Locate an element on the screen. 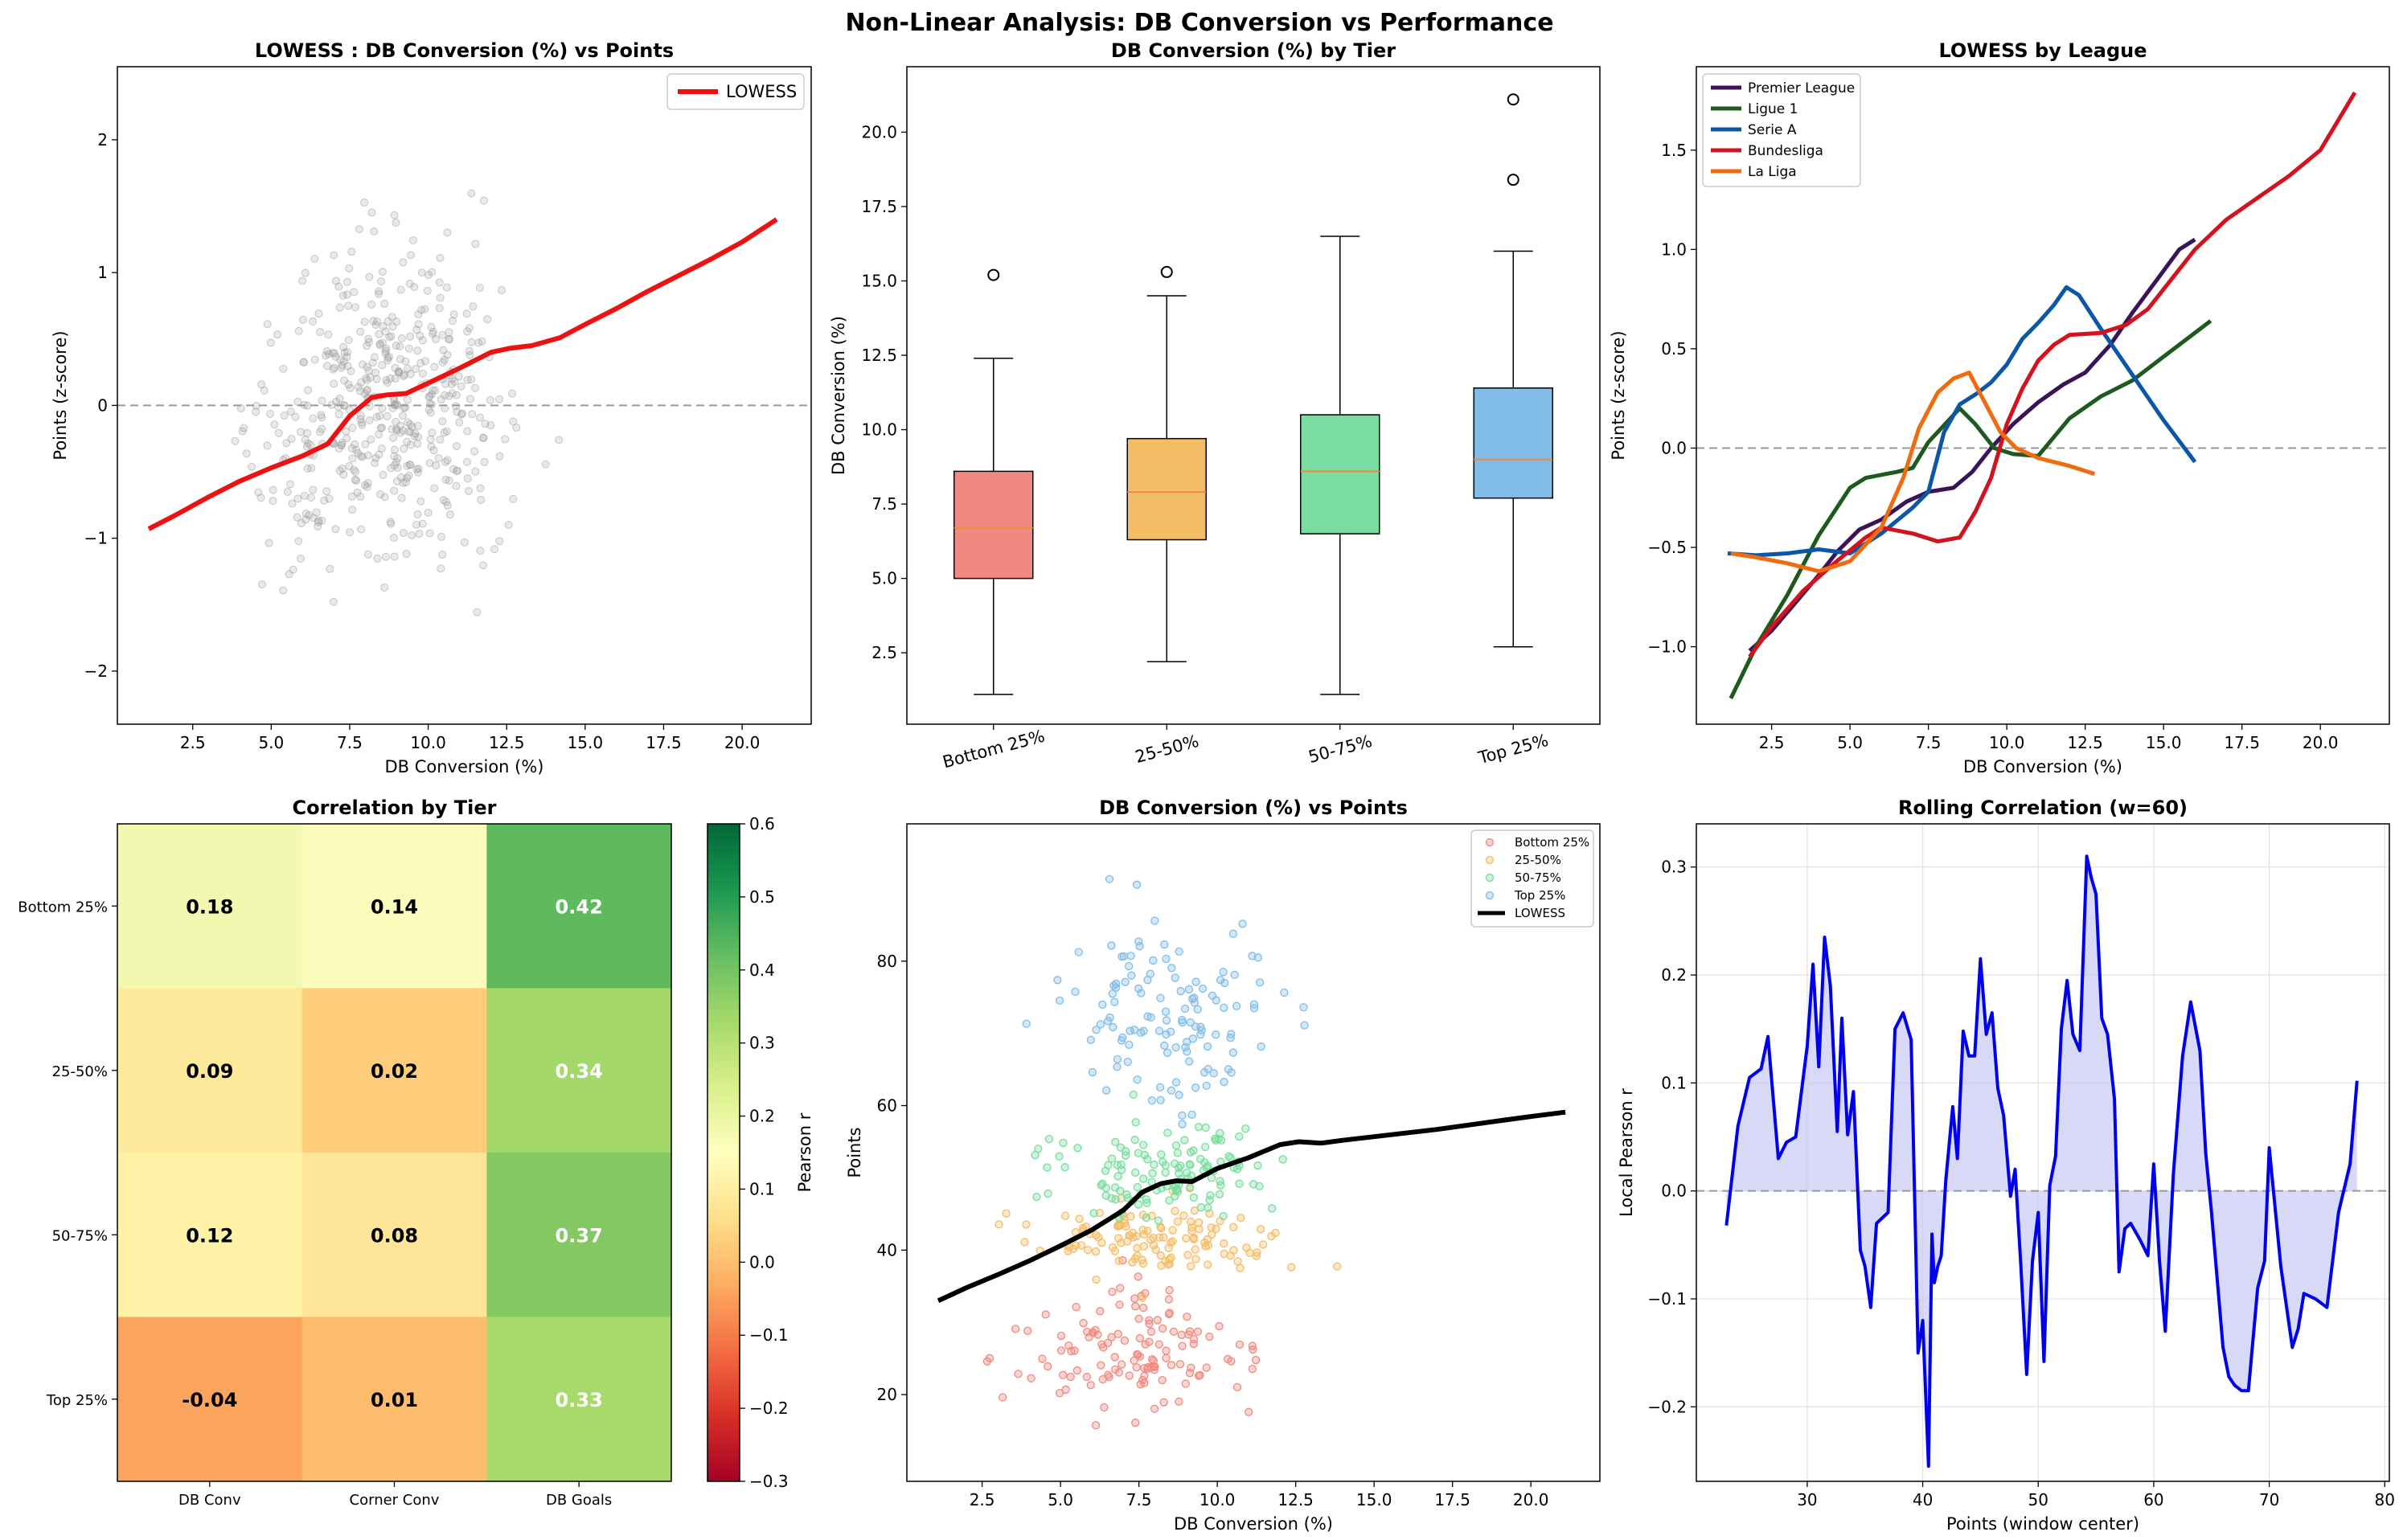 This screenshot has height=1540, width=2399. colorbar-tick-label: 0.1 is located at coordinates (762, 1189).